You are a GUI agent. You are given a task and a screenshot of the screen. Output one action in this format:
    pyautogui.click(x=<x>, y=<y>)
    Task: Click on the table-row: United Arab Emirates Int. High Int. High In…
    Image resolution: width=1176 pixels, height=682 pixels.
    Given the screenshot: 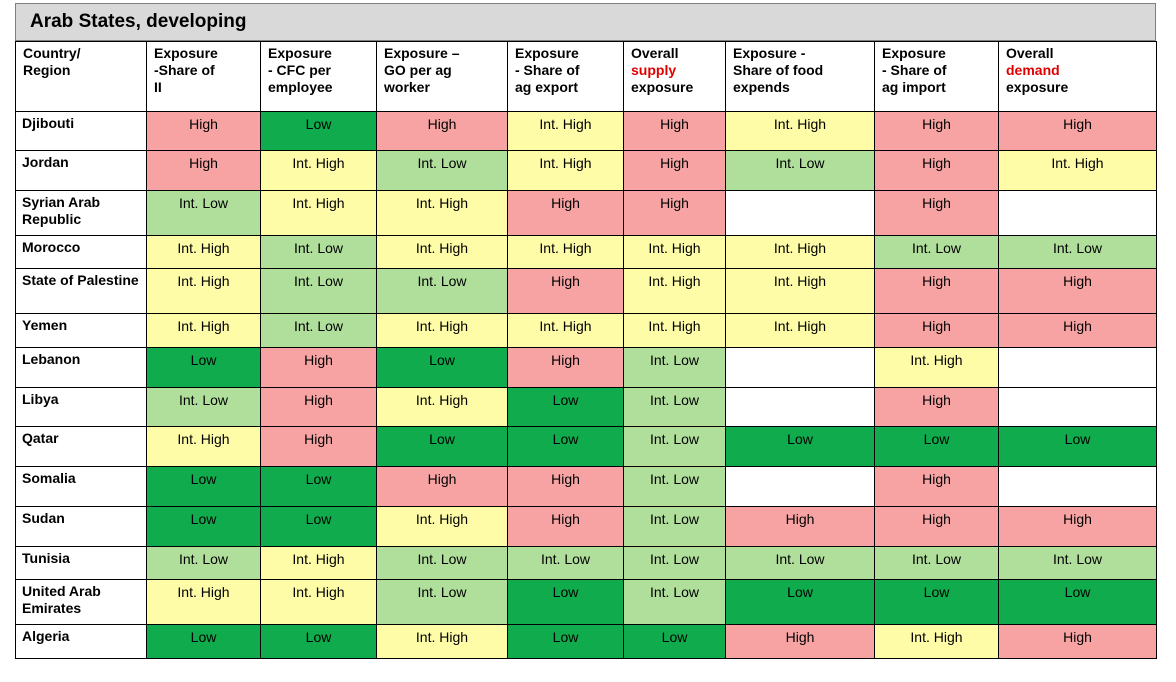 What is the action you would take?
    pyautogui.click(x=586, y=602)
    